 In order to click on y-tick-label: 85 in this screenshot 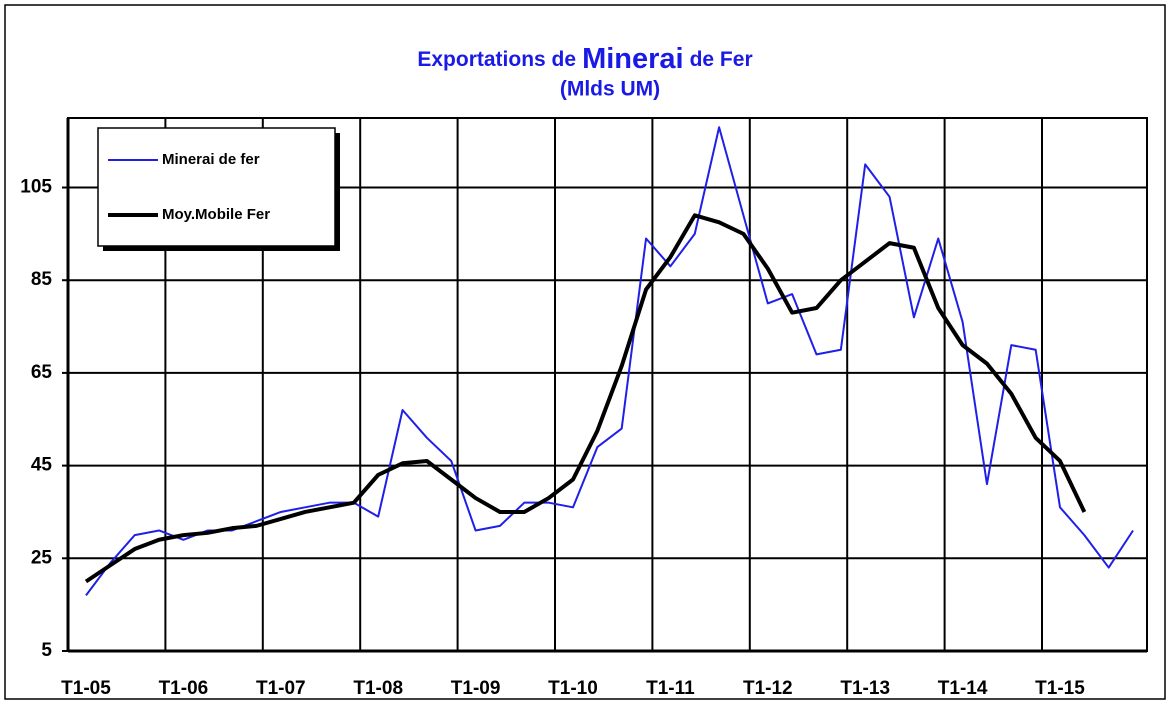, I will do `click(42, 279)`.